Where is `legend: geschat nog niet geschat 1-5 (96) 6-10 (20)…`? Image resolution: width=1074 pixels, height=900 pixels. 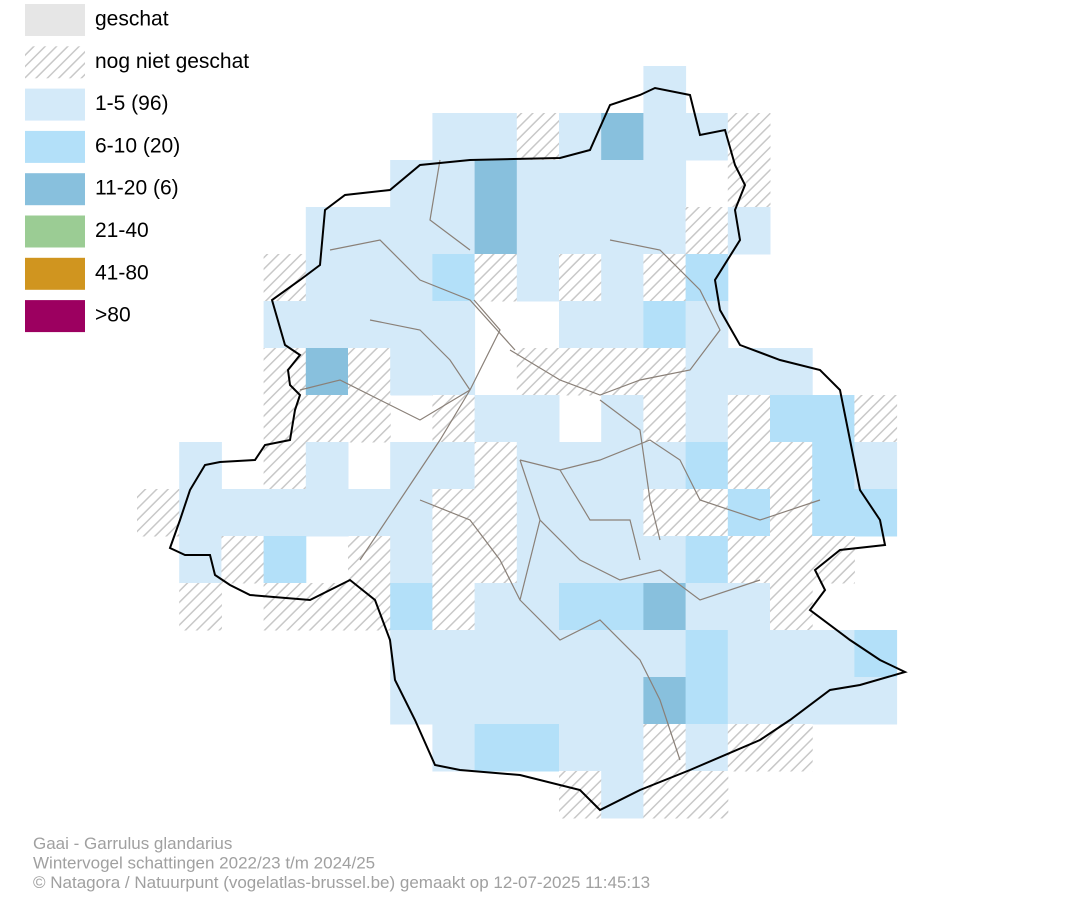
legend: geschat nog niet geschat 1-5 (96) 6-10 (20)… is located at coordinates (137, 168).